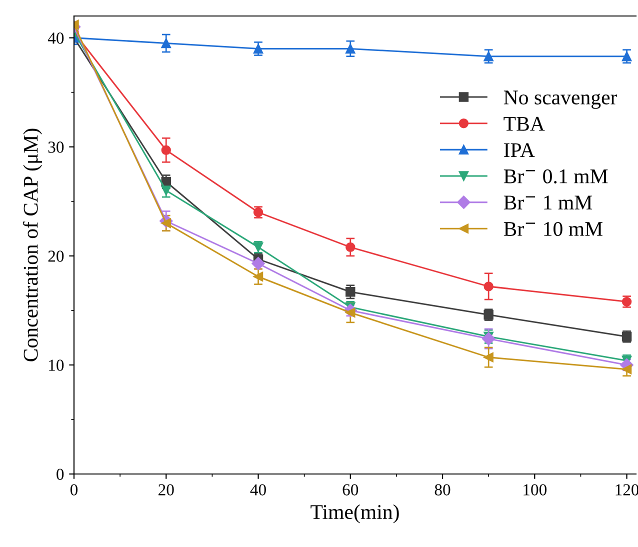  Describe the element at coordinates (354, 514) in the screenshot. I see `x-axis-title: Time(min)` at that location.